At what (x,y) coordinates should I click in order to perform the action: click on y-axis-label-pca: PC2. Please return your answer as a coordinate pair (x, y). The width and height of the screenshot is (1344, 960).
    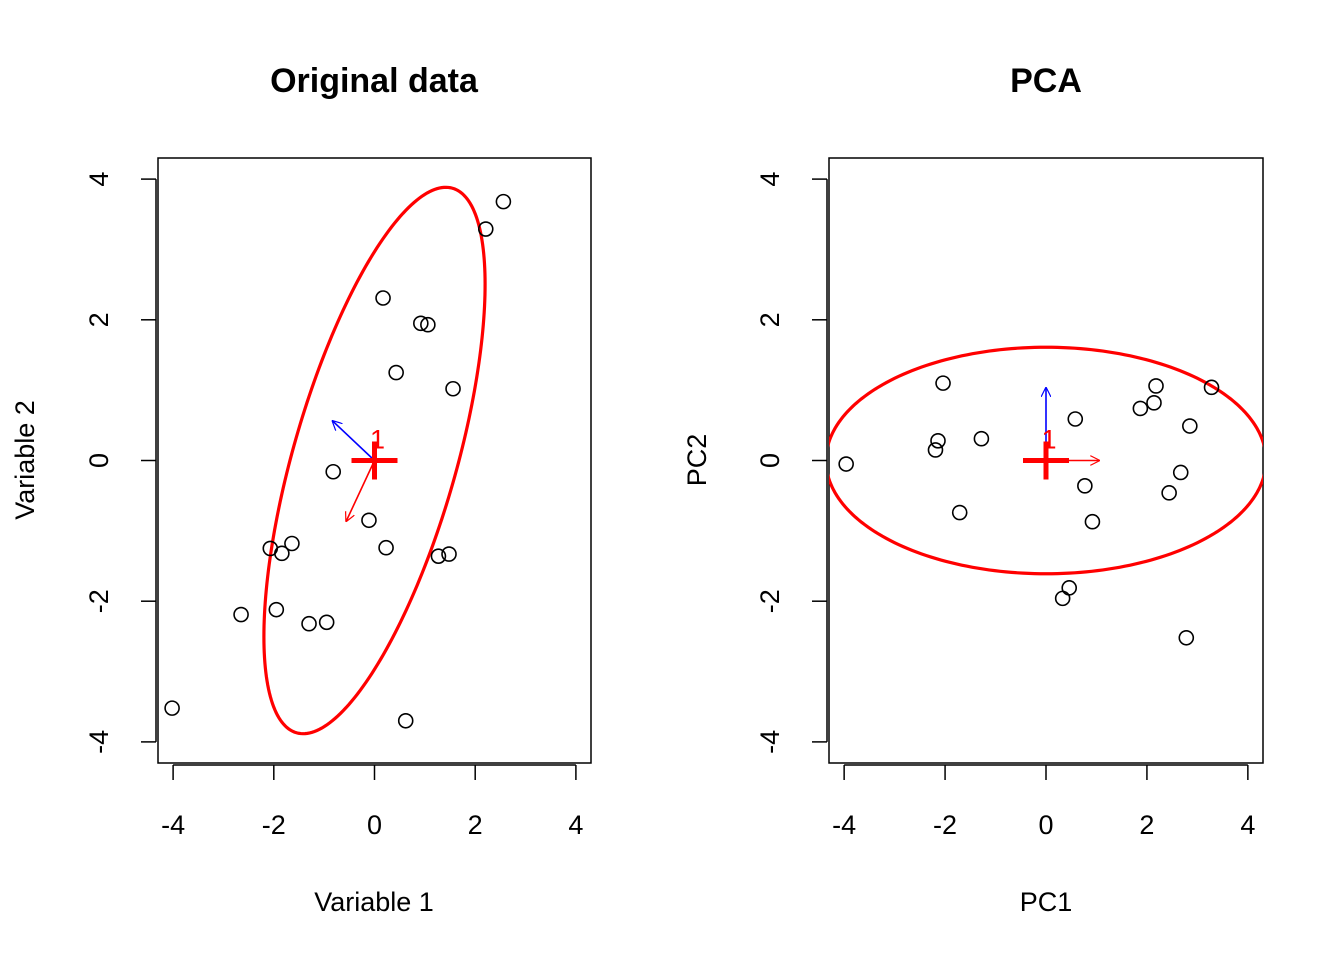
    Looking at the image, I should click on (697, 460).